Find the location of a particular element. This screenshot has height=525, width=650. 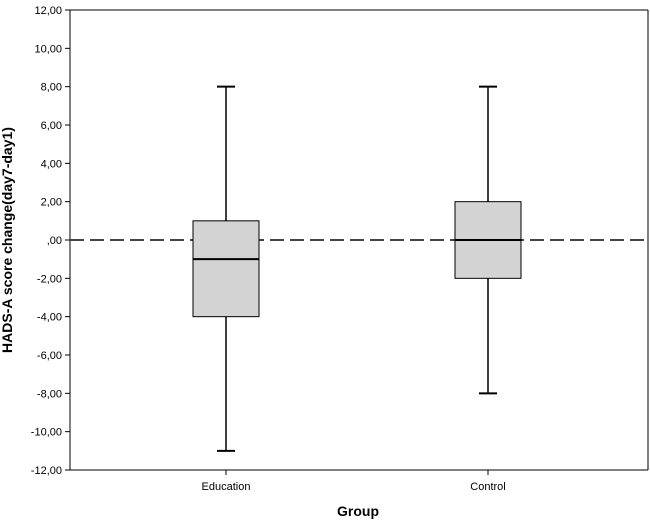

y-tick-label: -8,00 is located at coordinates (49, 394).